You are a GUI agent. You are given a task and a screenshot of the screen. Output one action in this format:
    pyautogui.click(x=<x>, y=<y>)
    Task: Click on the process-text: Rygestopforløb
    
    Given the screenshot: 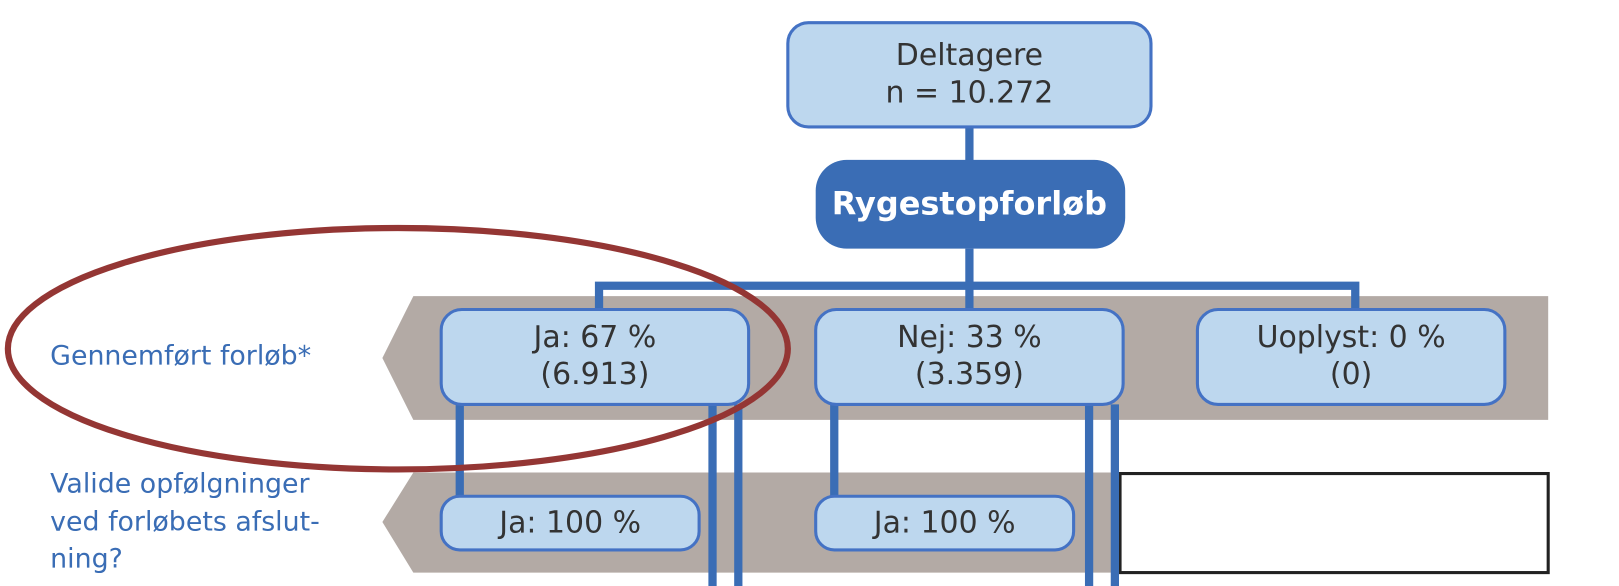 What is the action you would take?
    pyautogui.click(x=969, y=203)
    